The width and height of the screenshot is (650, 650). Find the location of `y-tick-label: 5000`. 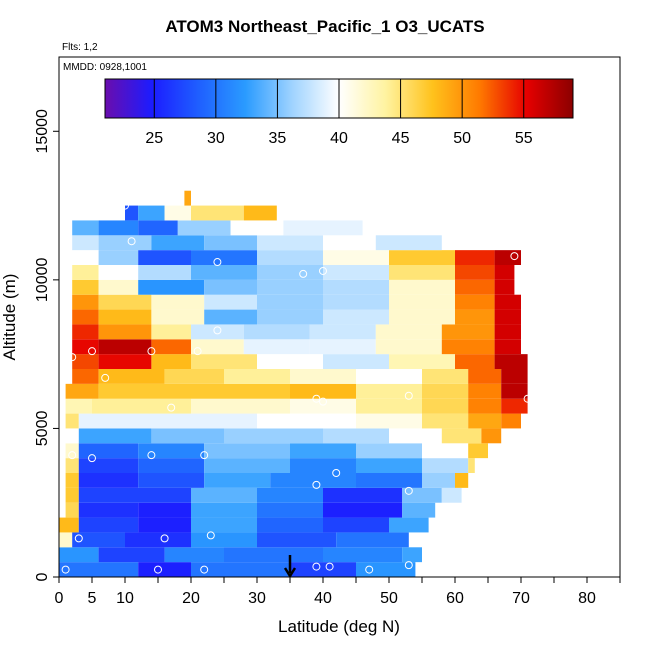

y-tick-label: 5000 is located at coordinates (42, 429).